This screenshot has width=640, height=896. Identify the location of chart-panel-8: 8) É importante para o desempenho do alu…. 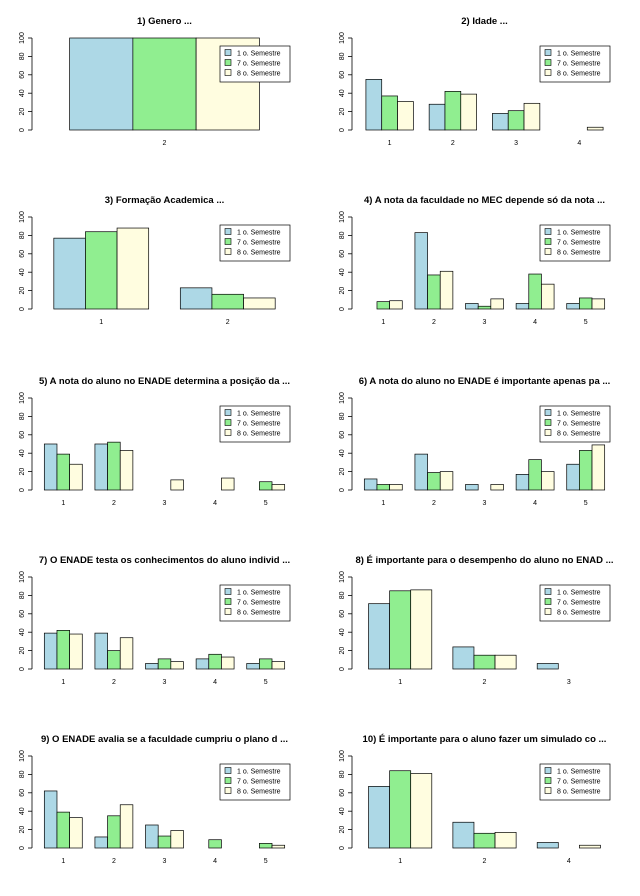
(476, 620).